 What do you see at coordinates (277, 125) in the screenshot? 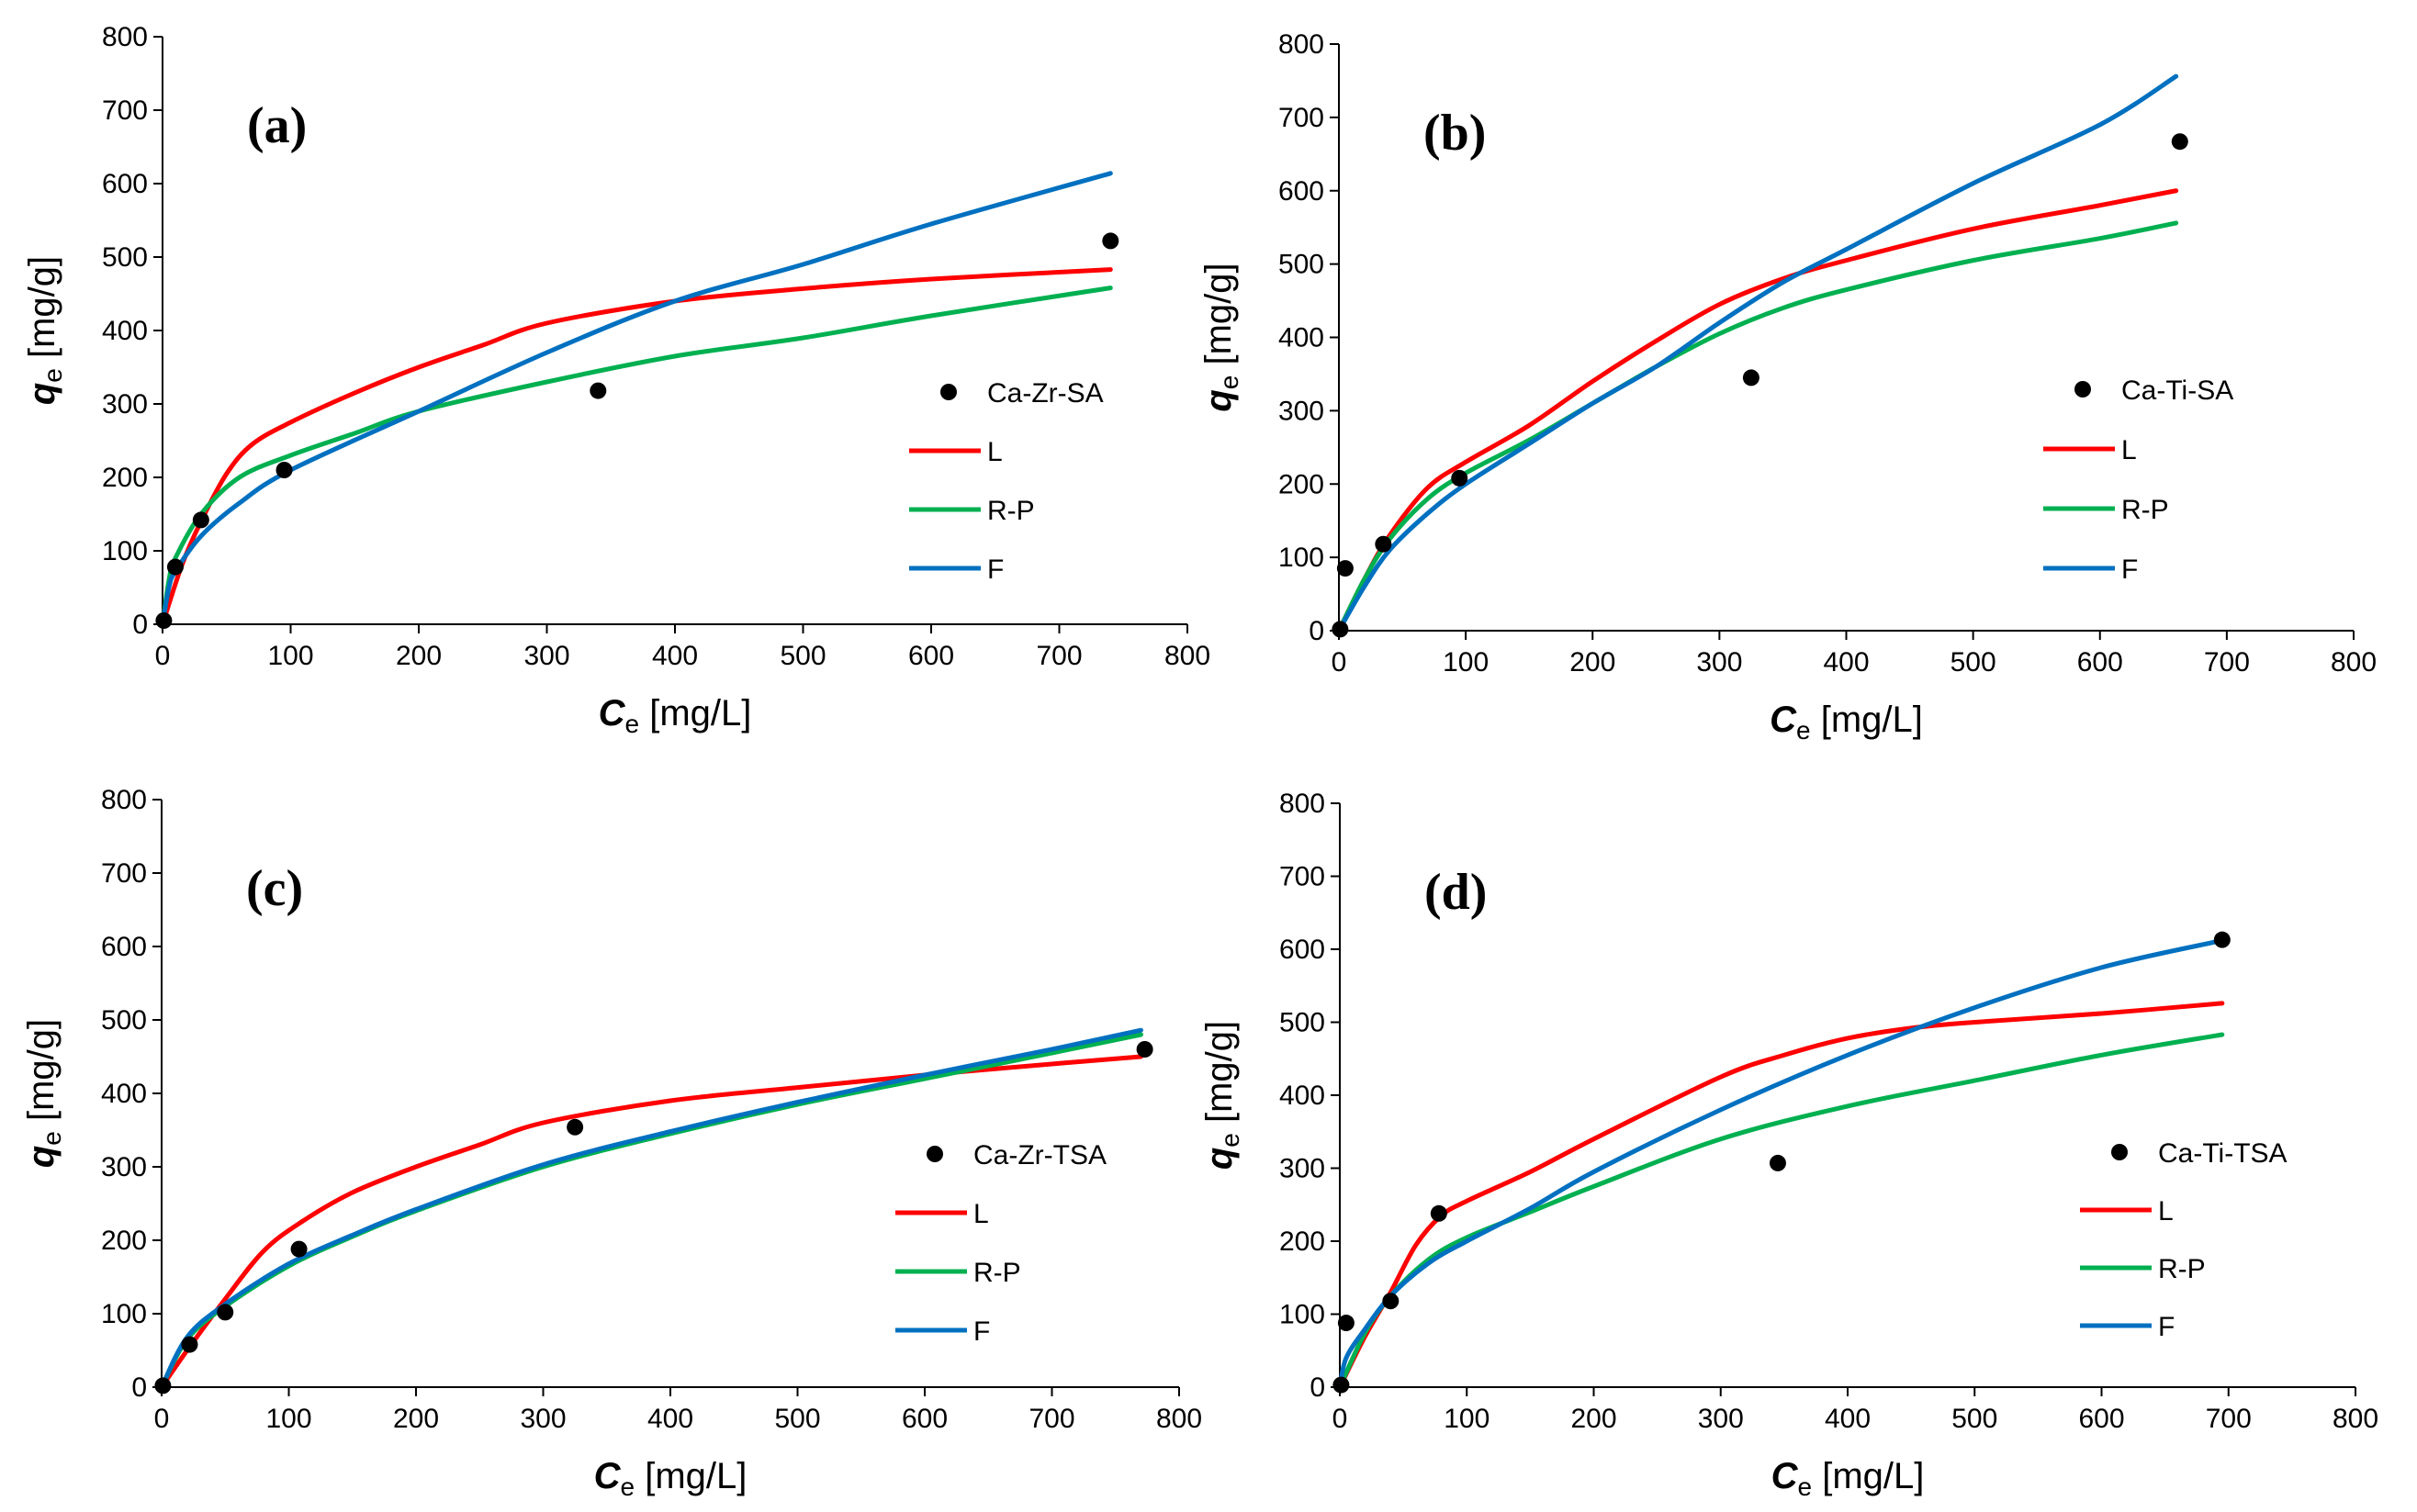
I see `panel-label: (a)` at bounding box center [277, 125].